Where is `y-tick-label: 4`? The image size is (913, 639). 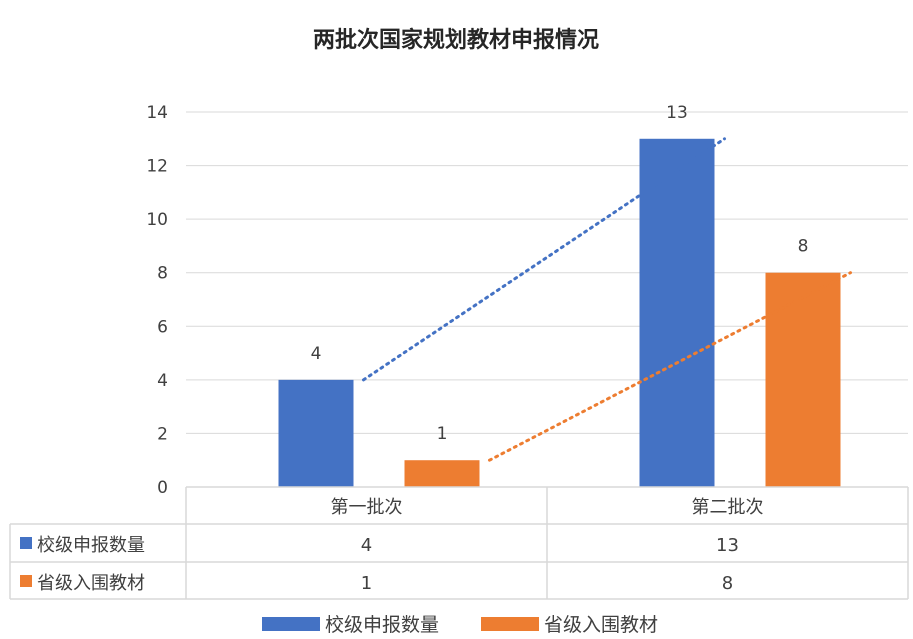 y-tick-label: 4 is located at coordinates (162, 381).